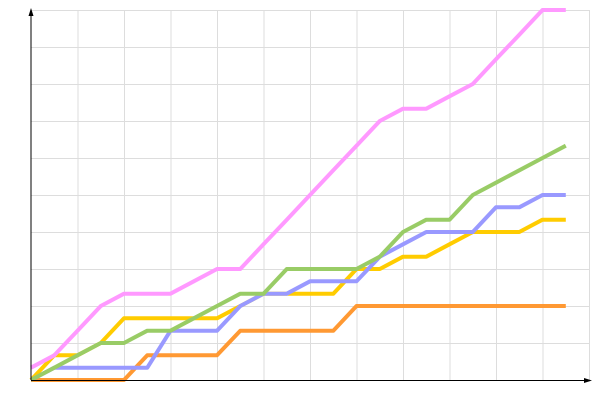 This screenshot has height=400, width=600. Describe the element at coordinates (588, 380) in the screenshot. I see `x-axis-arrow` at that location.